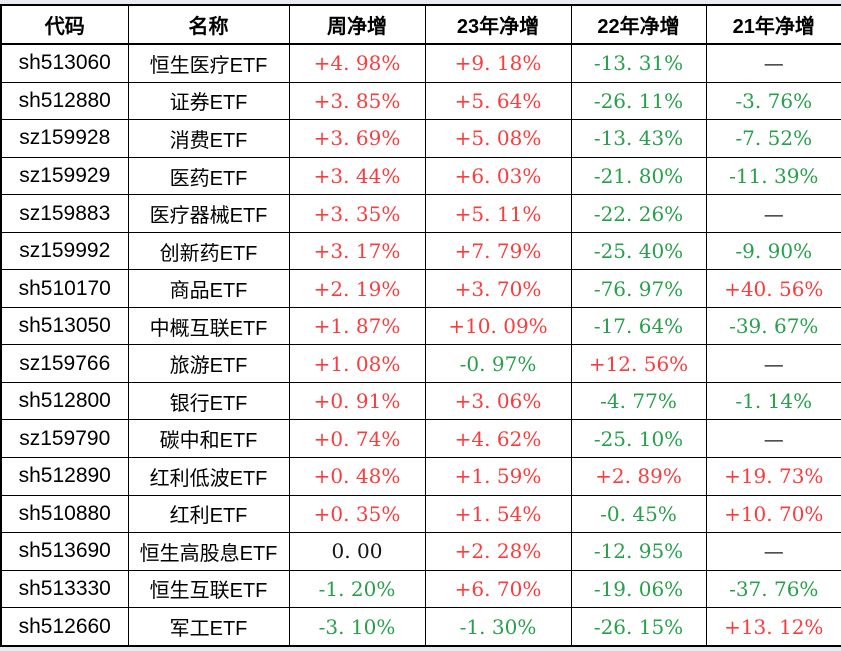 The height and width of the screenshot is (651, 841). I want to click on code-cell: sh513330, so click(64, 589).